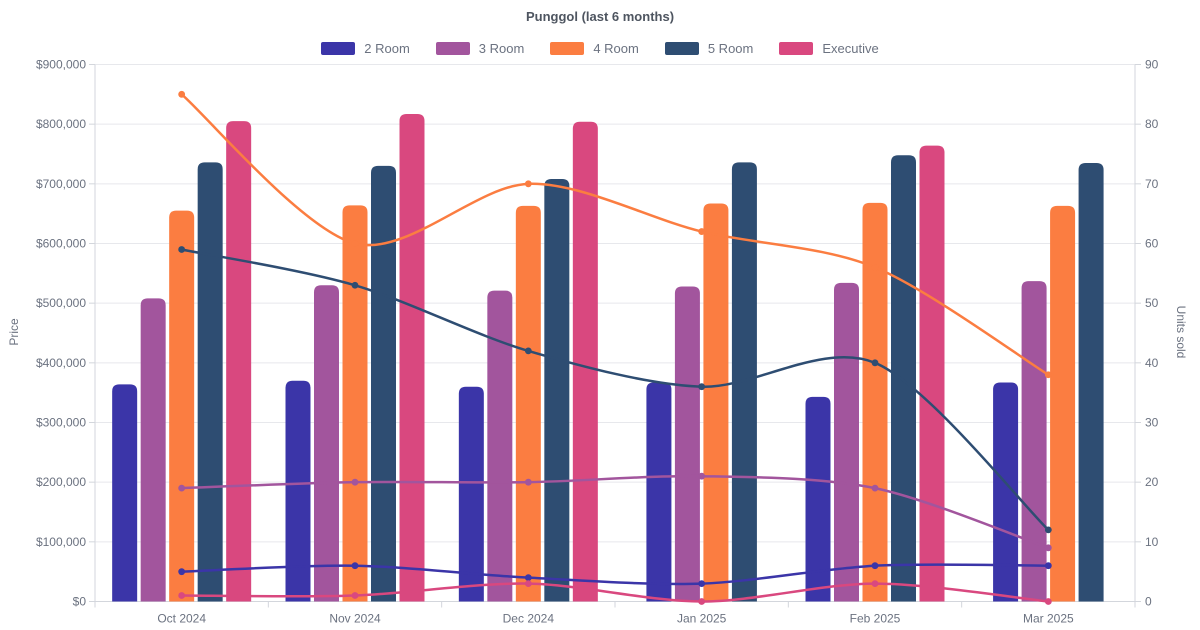 The width and height of the screenshot is (1200, 630). What do you see at coordinates (730, 48) in the screenshot?
I see `legend-label: 5 Room` at bounding box center [730, 48].